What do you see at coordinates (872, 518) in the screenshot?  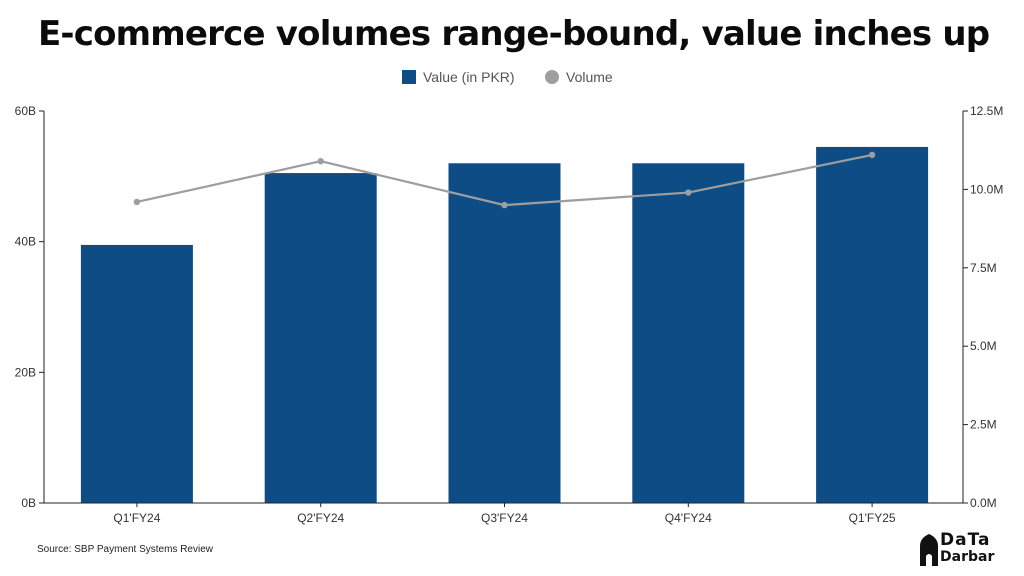 I see `x-tick-label-4: Q1'FY25` at bounding box center [872, 518].